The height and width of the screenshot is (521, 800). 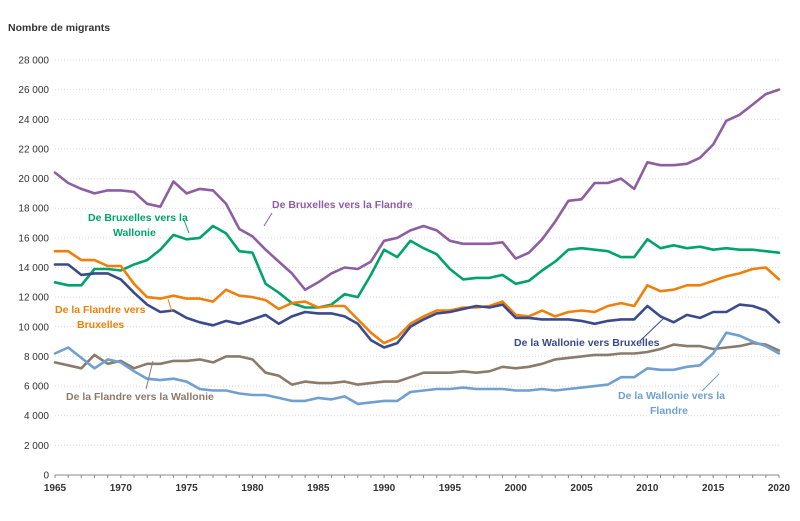 What do you see at coordinates (134, 233) in the screenshot?
I see `label-bruxelles-wallonie-line2: Wallonie` at bounding box center [134, 233].